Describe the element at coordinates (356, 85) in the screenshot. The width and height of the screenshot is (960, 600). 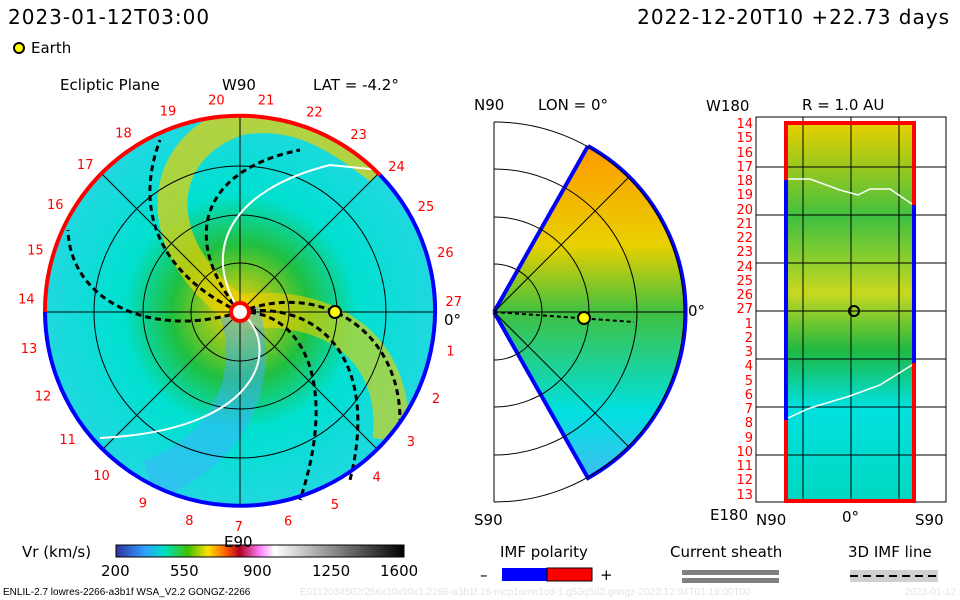
I see `ecliptic-lat: LAT = -4.2°` at that location.